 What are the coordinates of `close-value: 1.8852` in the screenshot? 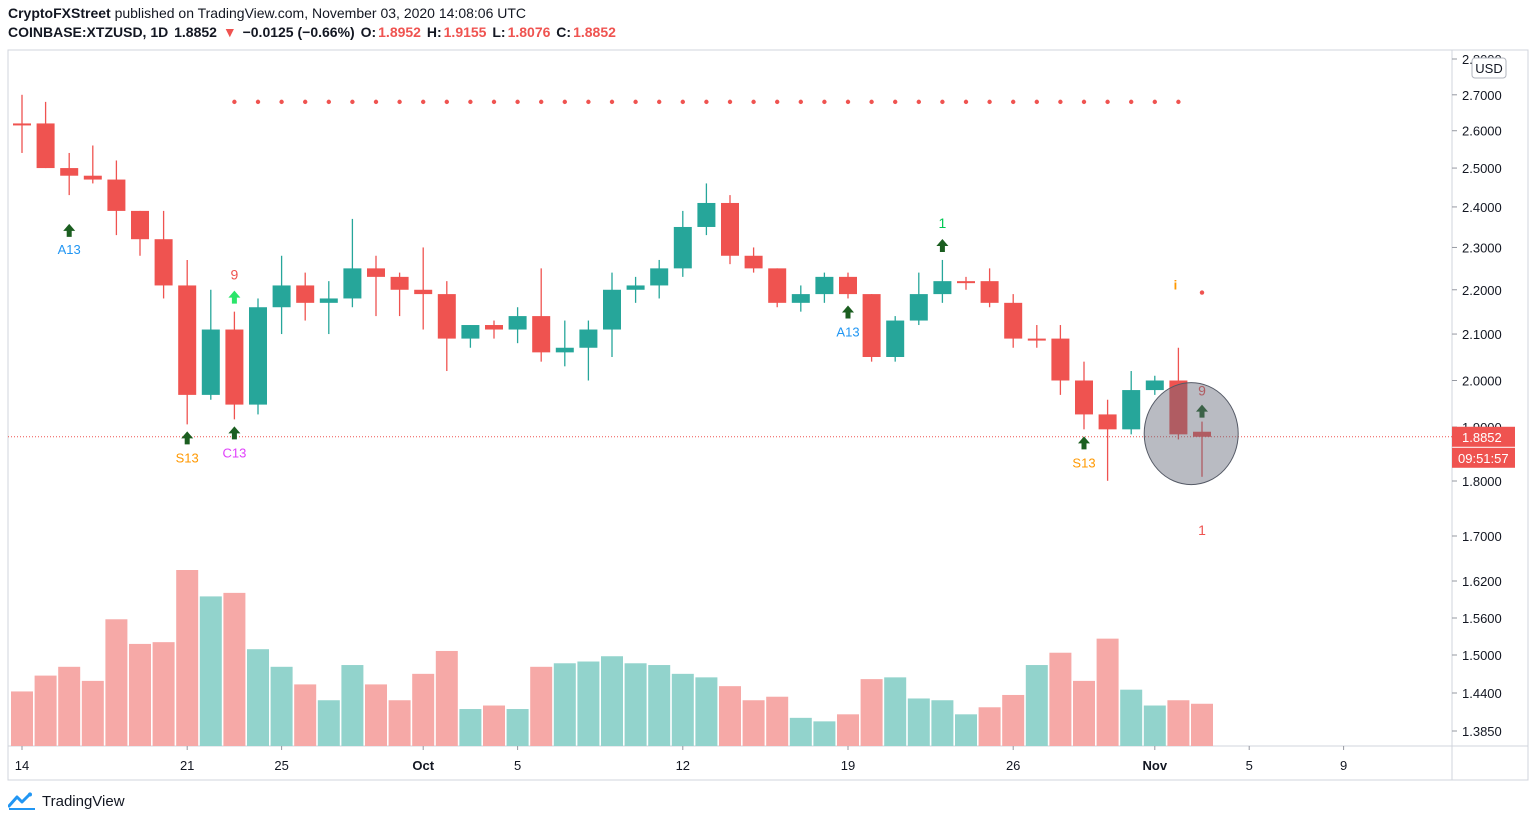 It's located at (594, 32).